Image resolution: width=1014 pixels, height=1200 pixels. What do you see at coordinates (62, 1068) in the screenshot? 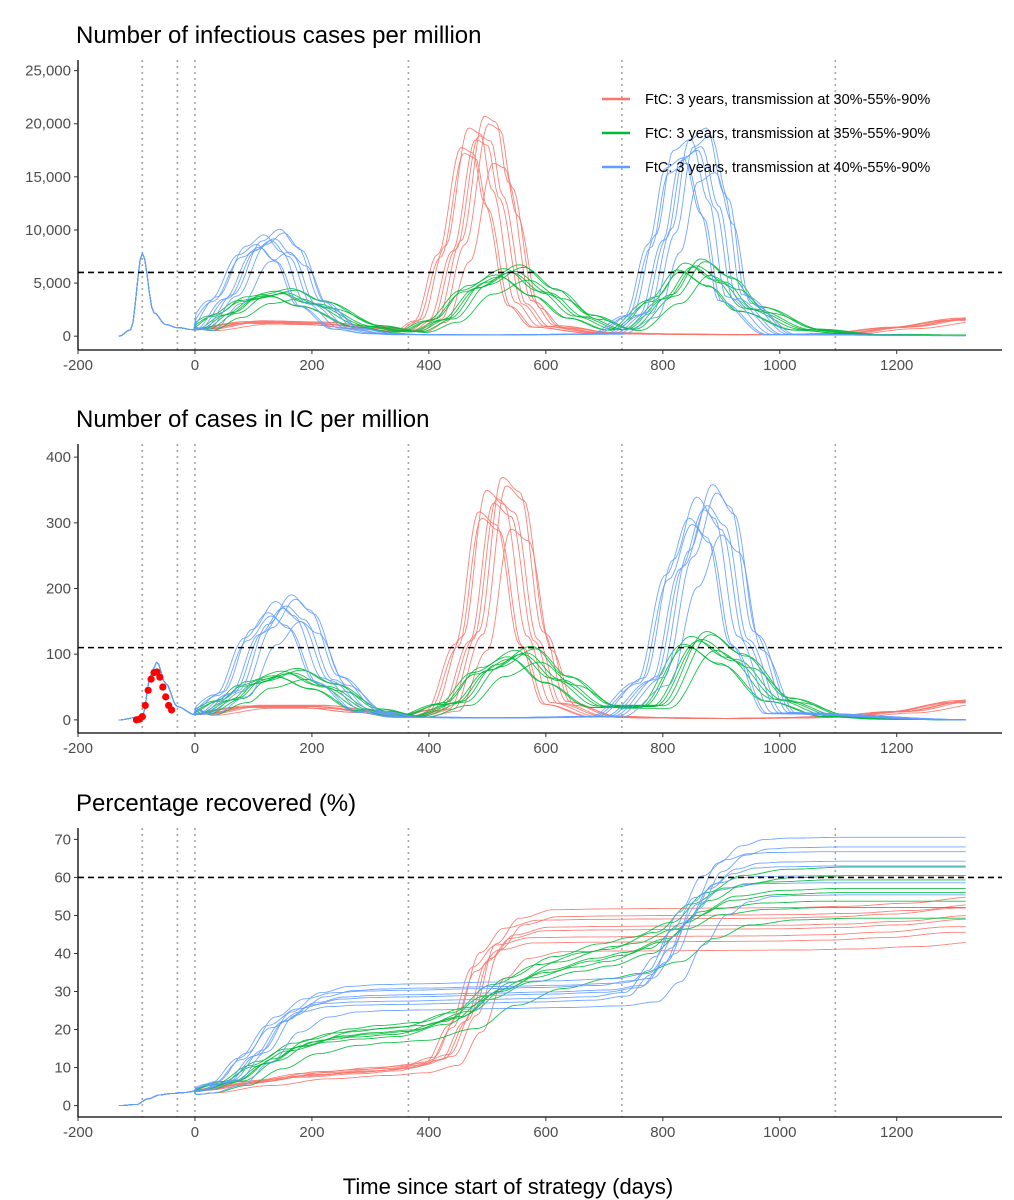
I see `y-tick-label: 10` at bounding box center [62, 1068].